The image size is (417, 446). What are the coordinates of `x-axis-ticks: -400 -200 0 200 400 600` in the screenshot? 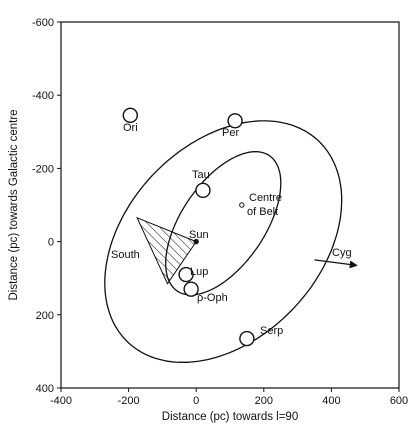 It's located at (229, 397).